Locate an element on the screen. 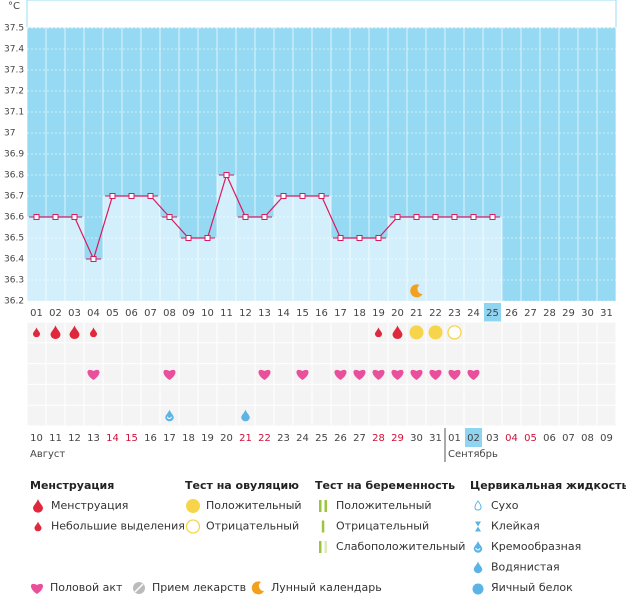 The height and width of the screenshot is (595, 626). date: 12 is located at coordinates (74, 438).